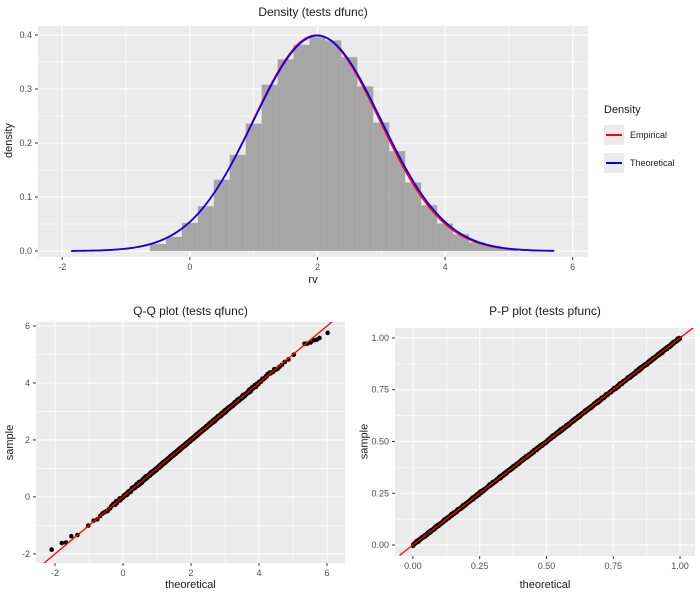  What do you see at coordinates (545, 311) in the screenshot?
I see `pp-chart-title: P-P plot (tests pfunc)` at bounding box center [545, 311].